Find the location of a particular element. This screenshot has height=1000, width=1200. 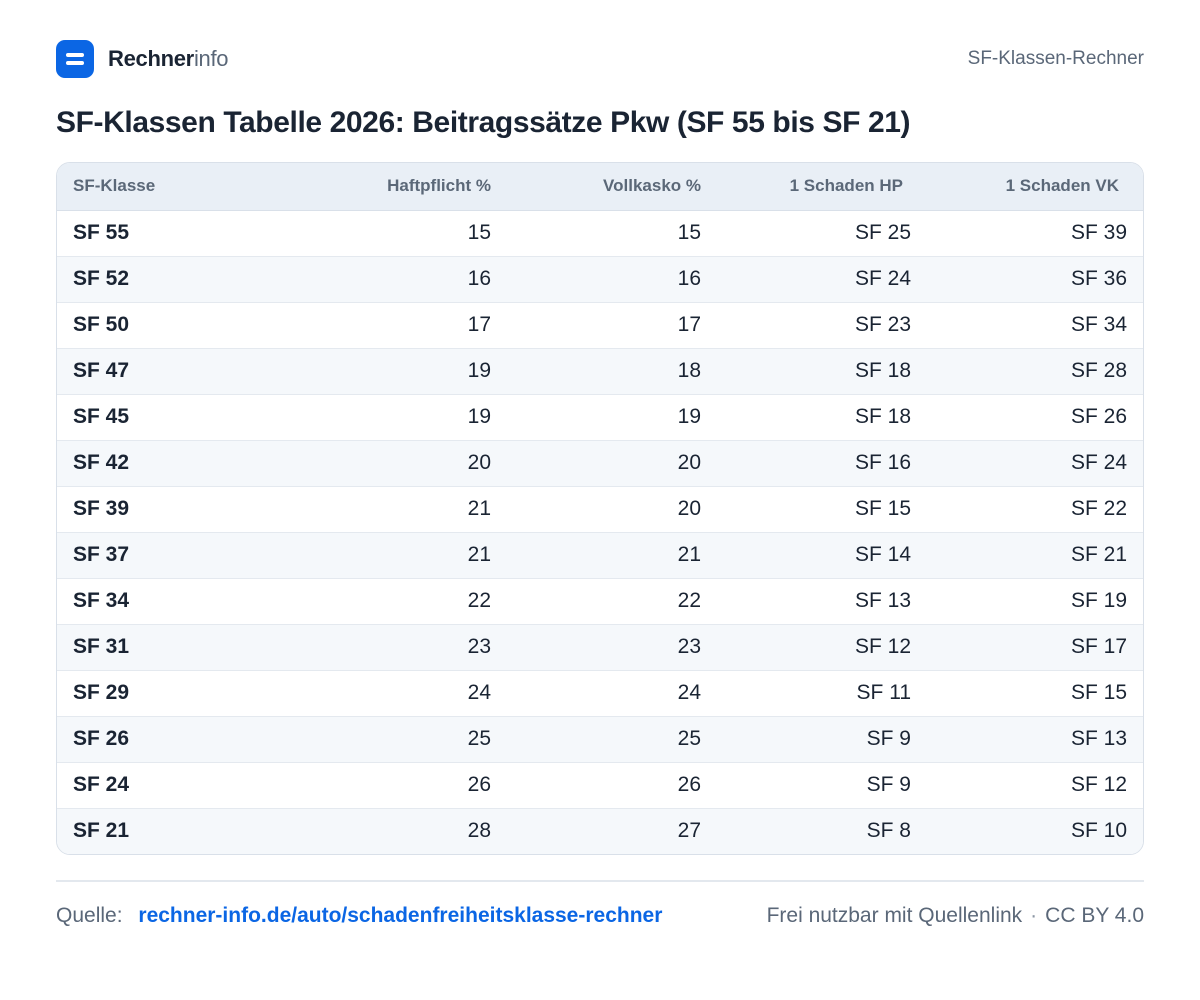

cell-schaden-vk: SF 39 is located at coordinates (1098, 232).